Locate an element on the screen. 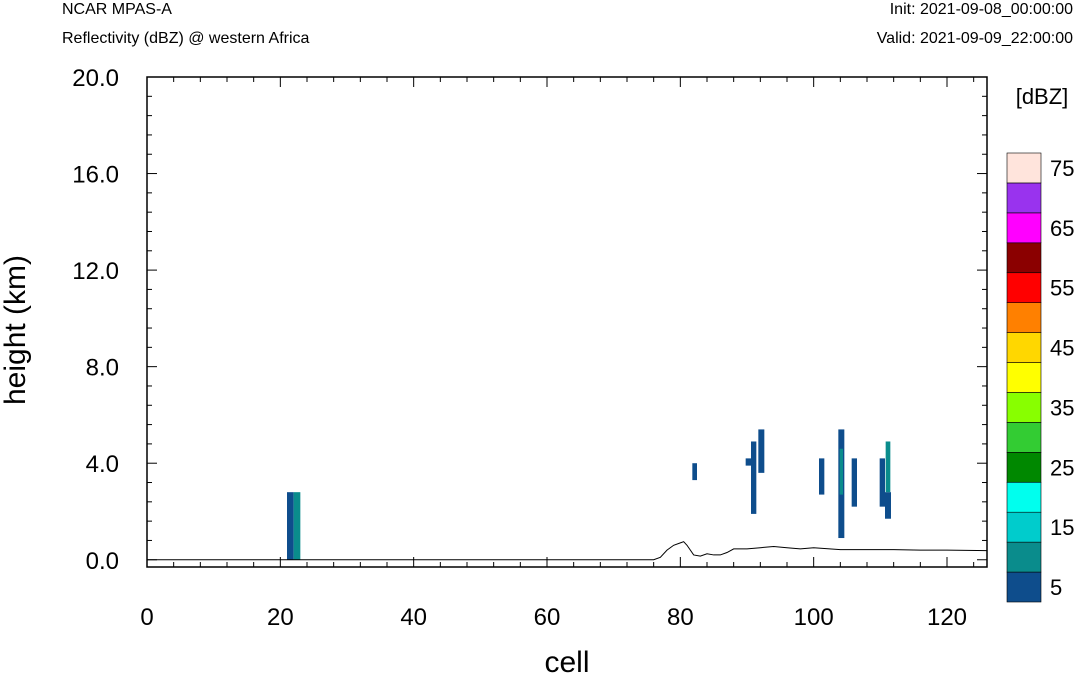  x-tick-label: 20 is located at coordinates (280, 617).